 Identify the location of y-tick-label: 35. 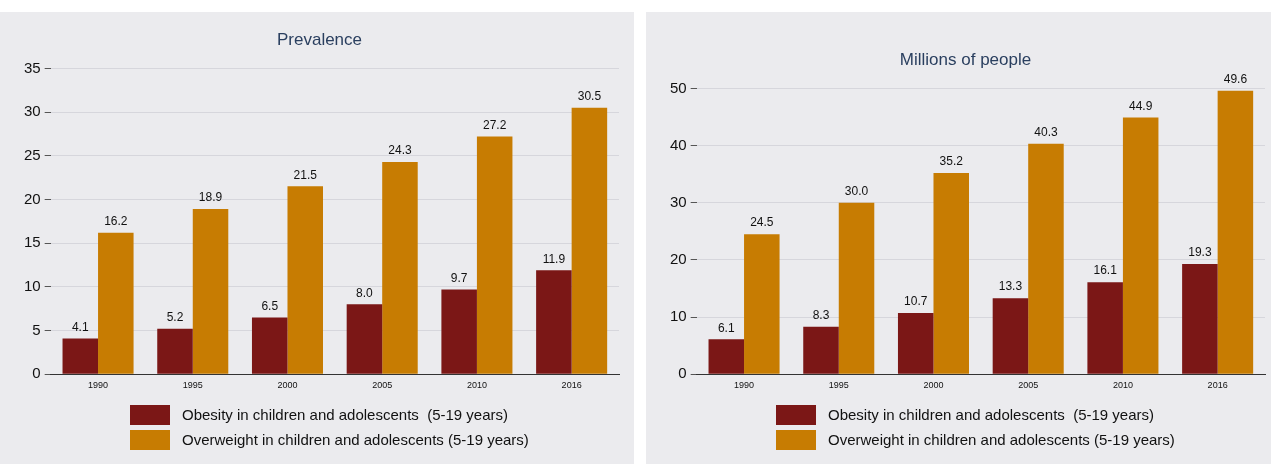
(32, 67).